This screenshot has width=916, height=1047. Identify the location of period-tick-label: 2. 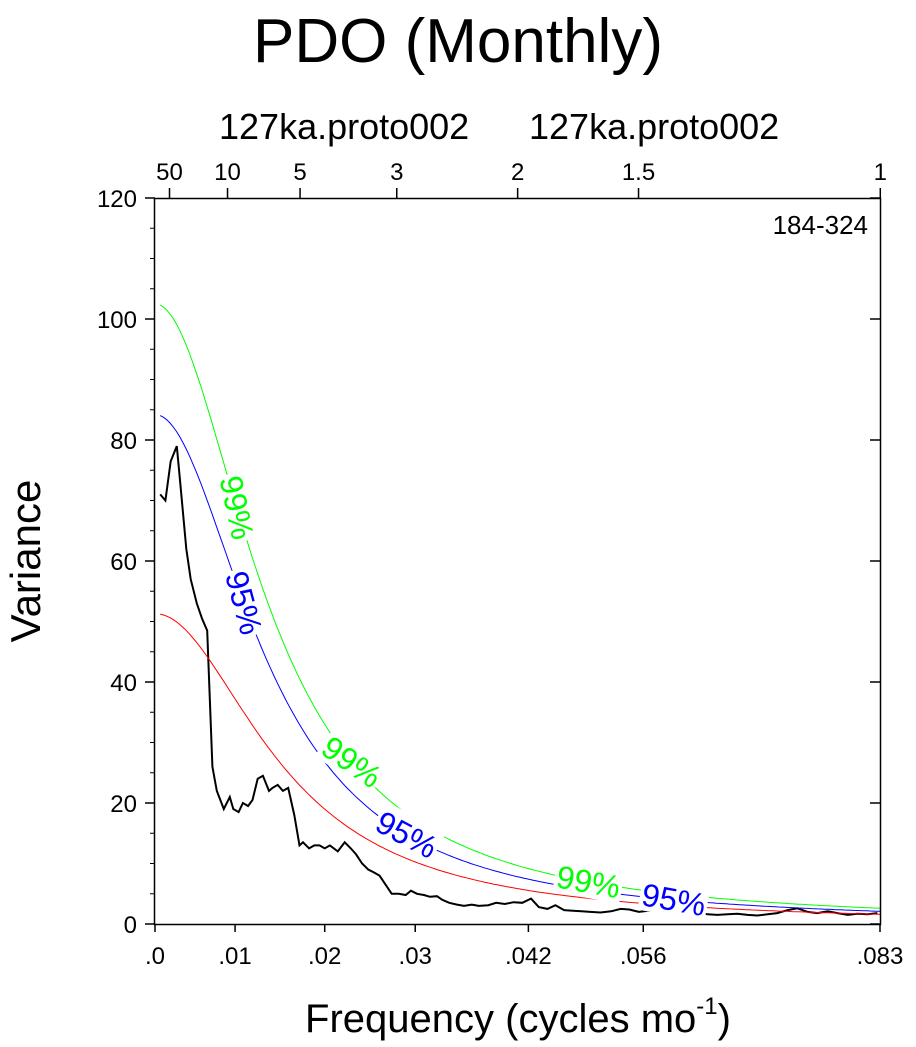
(517, 172).